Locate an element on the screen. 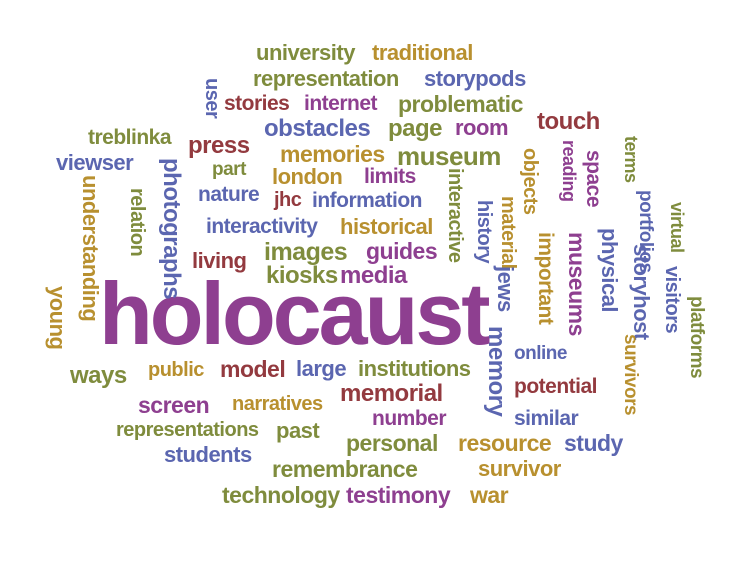 This screenshot has height=569, width=755. word-potential: potential is located at coordinates (556, 386).